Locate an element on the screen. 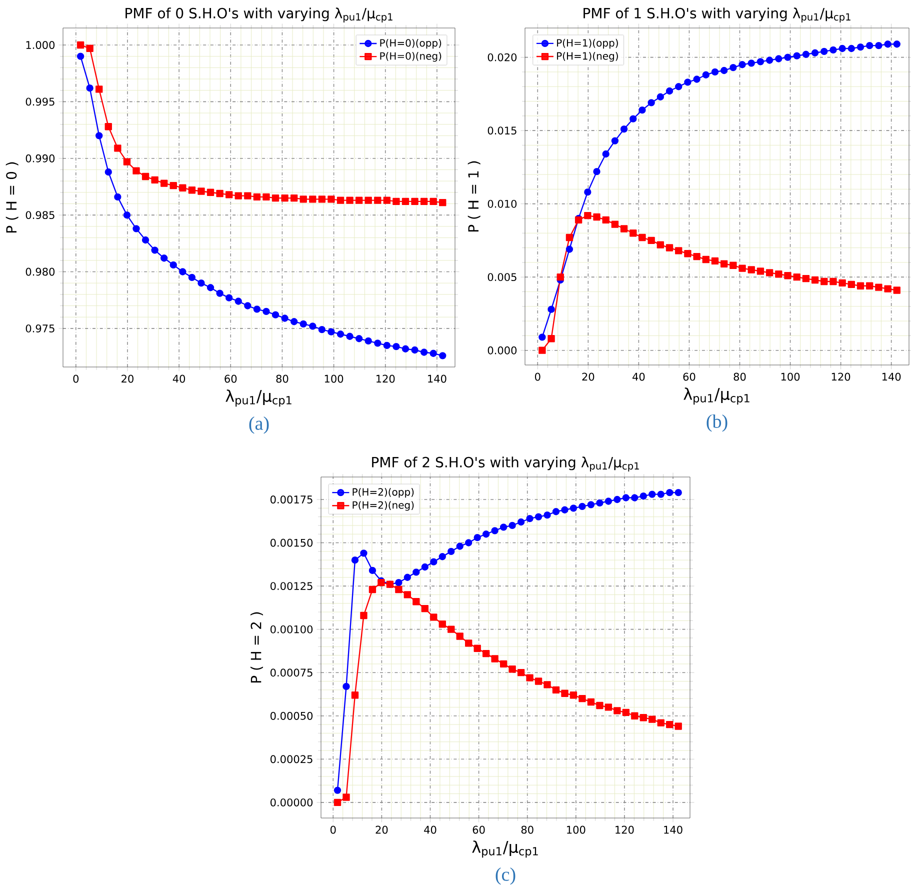  text: (a) is located at coordinates (259, 425).